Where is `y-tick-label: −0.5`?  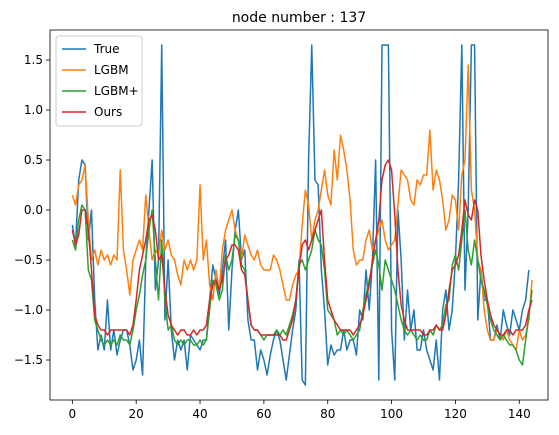 y-tick-label: −0.5 is located at coordinates (28, 260).